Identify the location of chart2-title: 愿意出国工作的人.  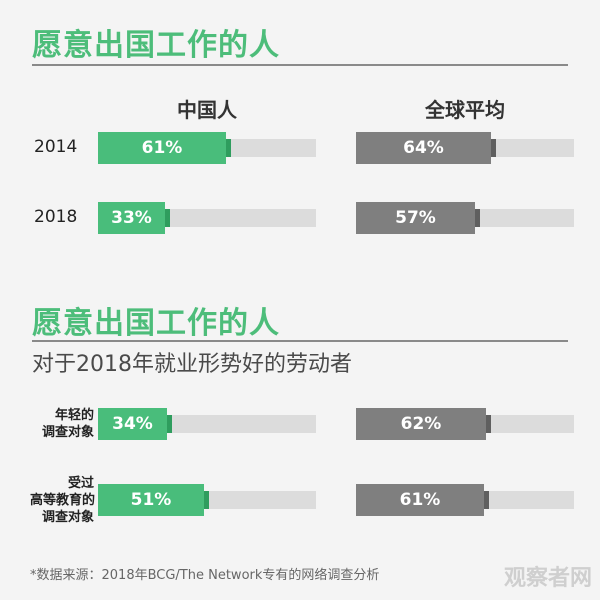
(156, 323).